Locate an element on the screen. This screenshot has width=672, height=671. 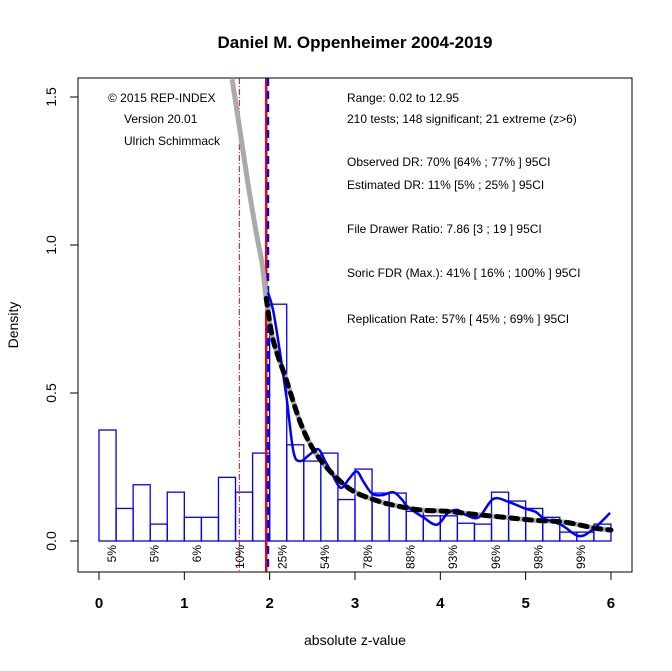
y-axis: 0.0 0.5 1.0 1.5 is located at coordinates (61, 319).